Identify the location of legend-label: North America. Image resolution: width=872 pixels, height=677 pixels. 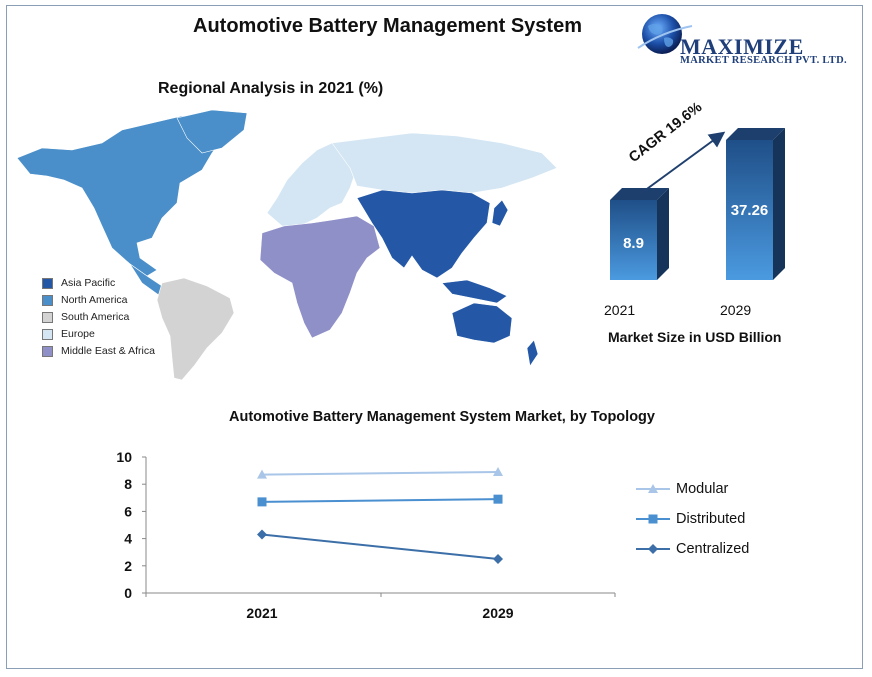
(94, 300).